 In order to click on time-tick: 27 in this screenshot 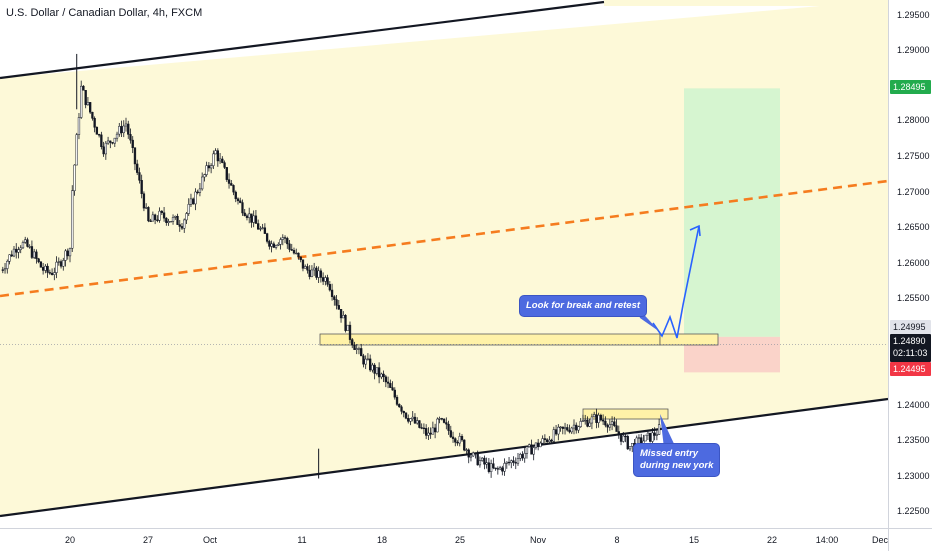, I will do `click(148, 540)`.